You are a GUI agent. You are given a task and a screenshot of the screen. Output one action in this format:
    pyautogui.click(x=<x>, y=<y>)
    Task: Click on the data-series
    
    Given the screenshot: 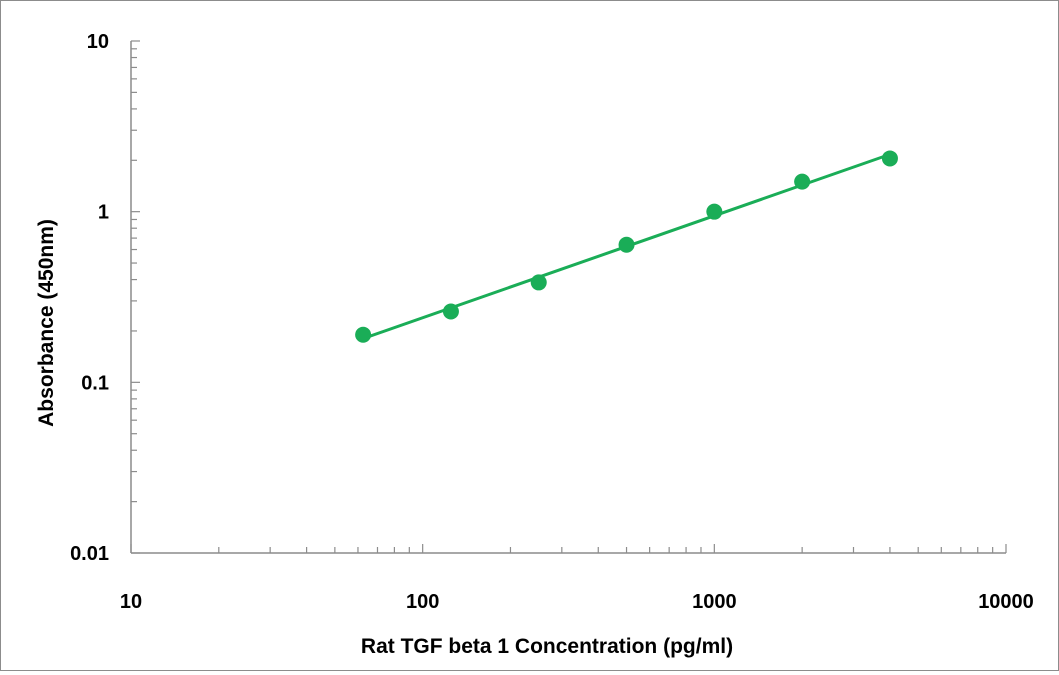 What is the action you would take?
    pyautogui.click(x=626, y=246)
    